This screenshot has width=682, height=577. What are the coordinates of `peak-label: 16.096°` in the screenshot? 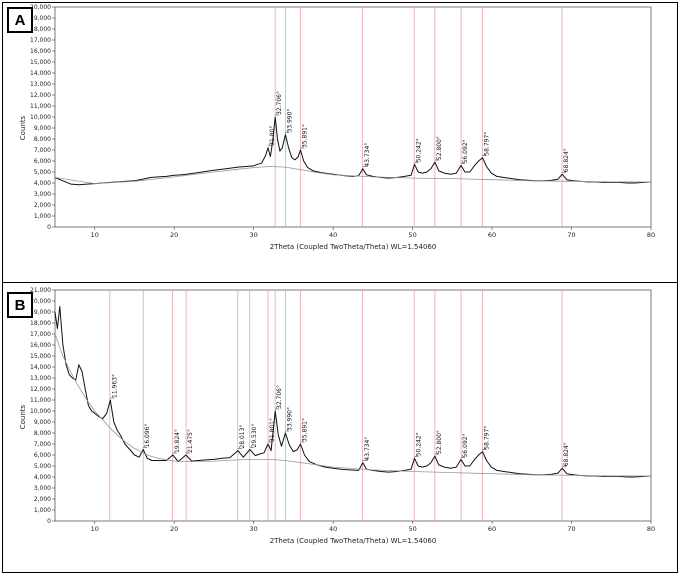 It's located at (147, 436).